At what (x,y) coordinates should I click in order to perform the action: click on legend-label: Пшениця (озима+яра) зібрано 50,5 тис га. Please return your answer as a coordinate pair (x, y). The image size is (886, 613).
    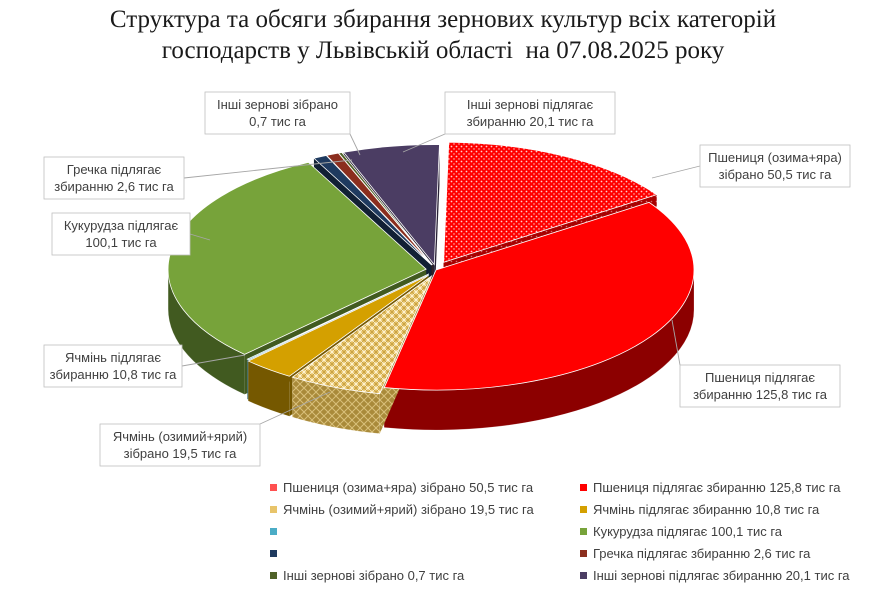
    Looking at the image, I should click on (408, 487).